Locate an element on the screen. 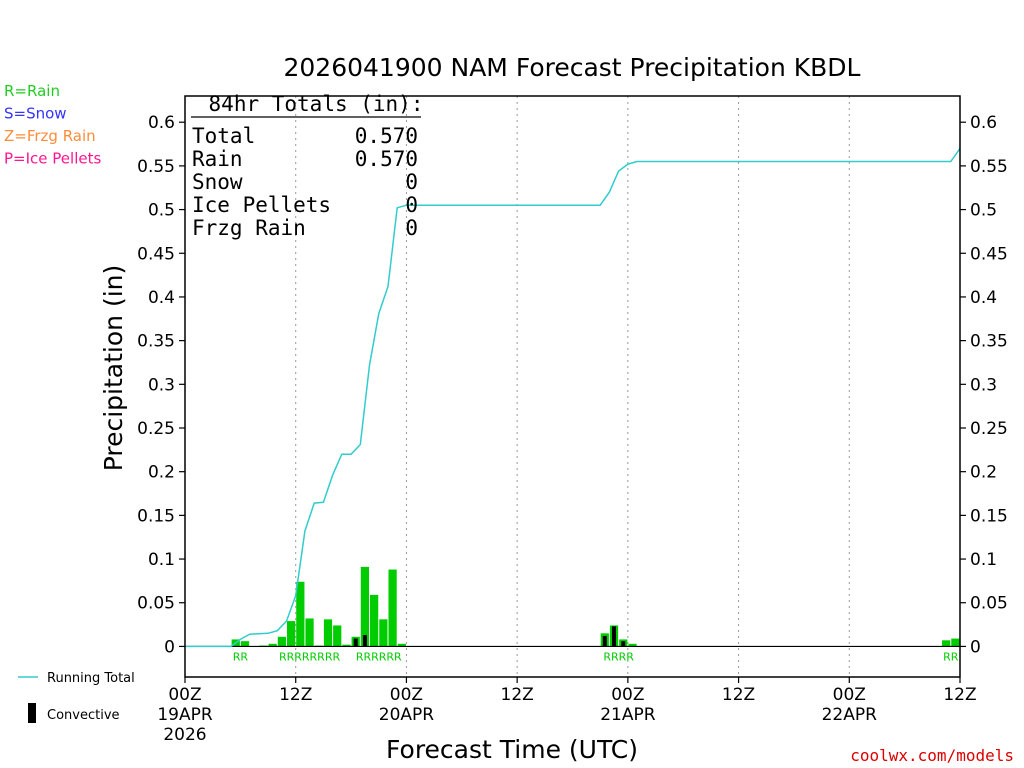 This screenshot has height=768, width=1024. y-tick-label-left: 0.3 is located at coordinates (161, 385).